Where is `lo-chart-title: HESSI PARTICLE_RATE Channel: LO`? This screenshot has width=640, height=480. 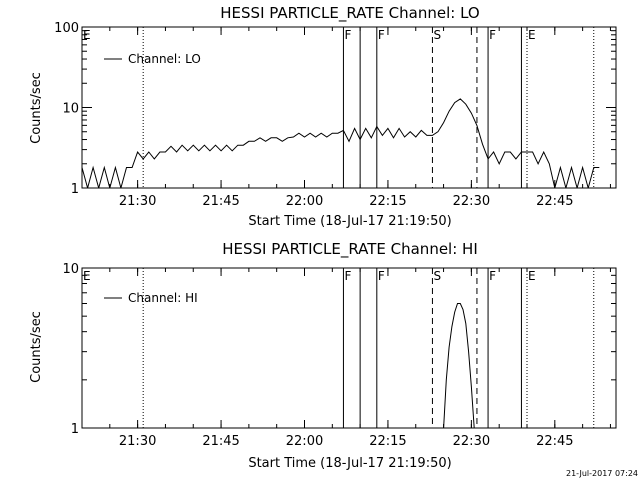 lo-chart-title: HESSI PARTICLE_RATE Channel: LO is located at coordinates (349, 13).